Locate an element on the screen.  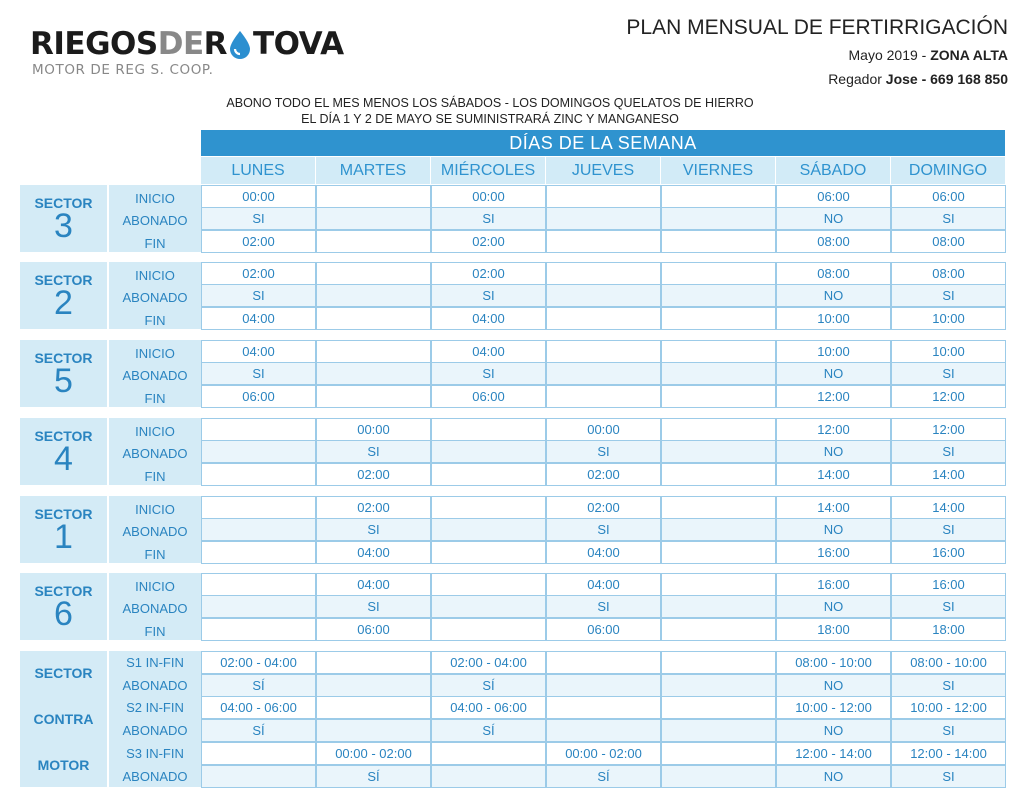
schedule-cell: 02:00 is located at coordinates (373, 507).